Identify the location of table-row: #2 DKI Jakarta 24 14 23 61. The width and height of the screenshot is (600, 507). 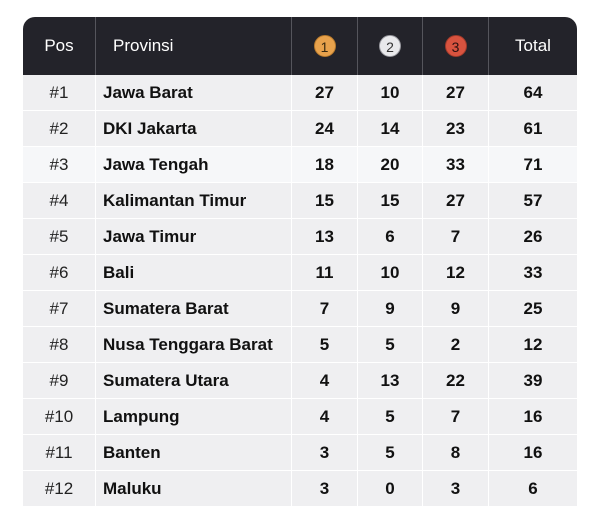
(300, 129).